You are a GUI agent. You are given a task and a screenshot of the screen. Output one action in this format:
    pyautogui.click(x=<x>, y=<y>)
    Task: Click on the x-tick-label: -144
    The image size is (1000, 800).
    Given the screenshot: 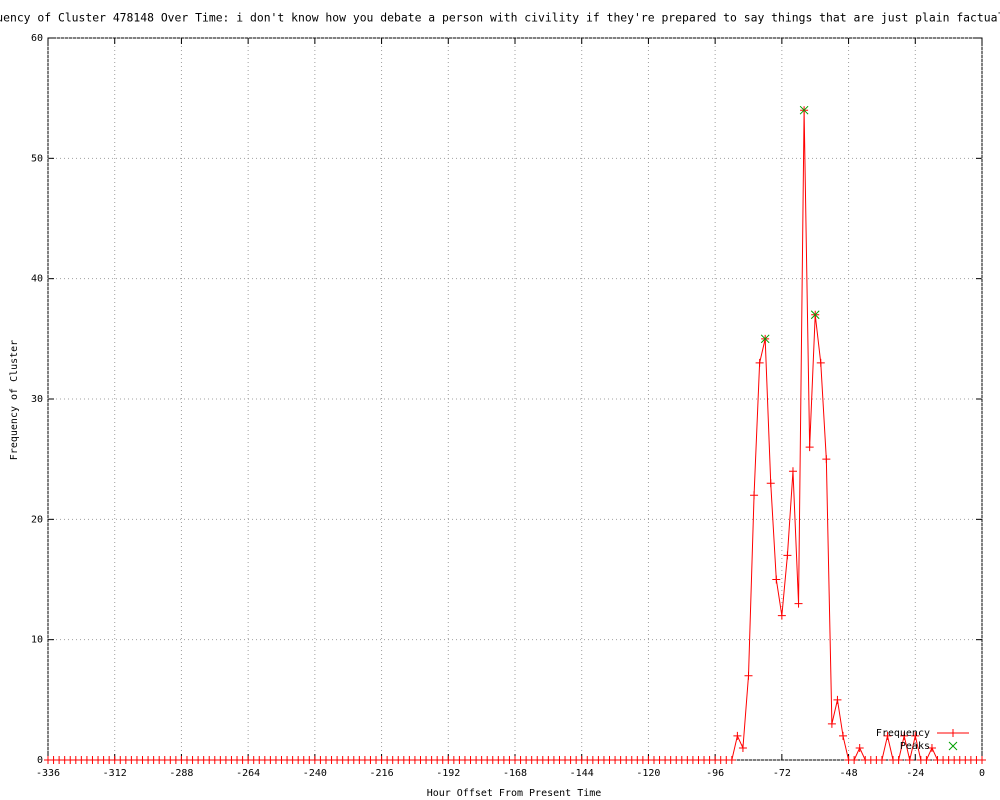 What is the action you would take?
    pyautogui.click(x=582, y=773)
    